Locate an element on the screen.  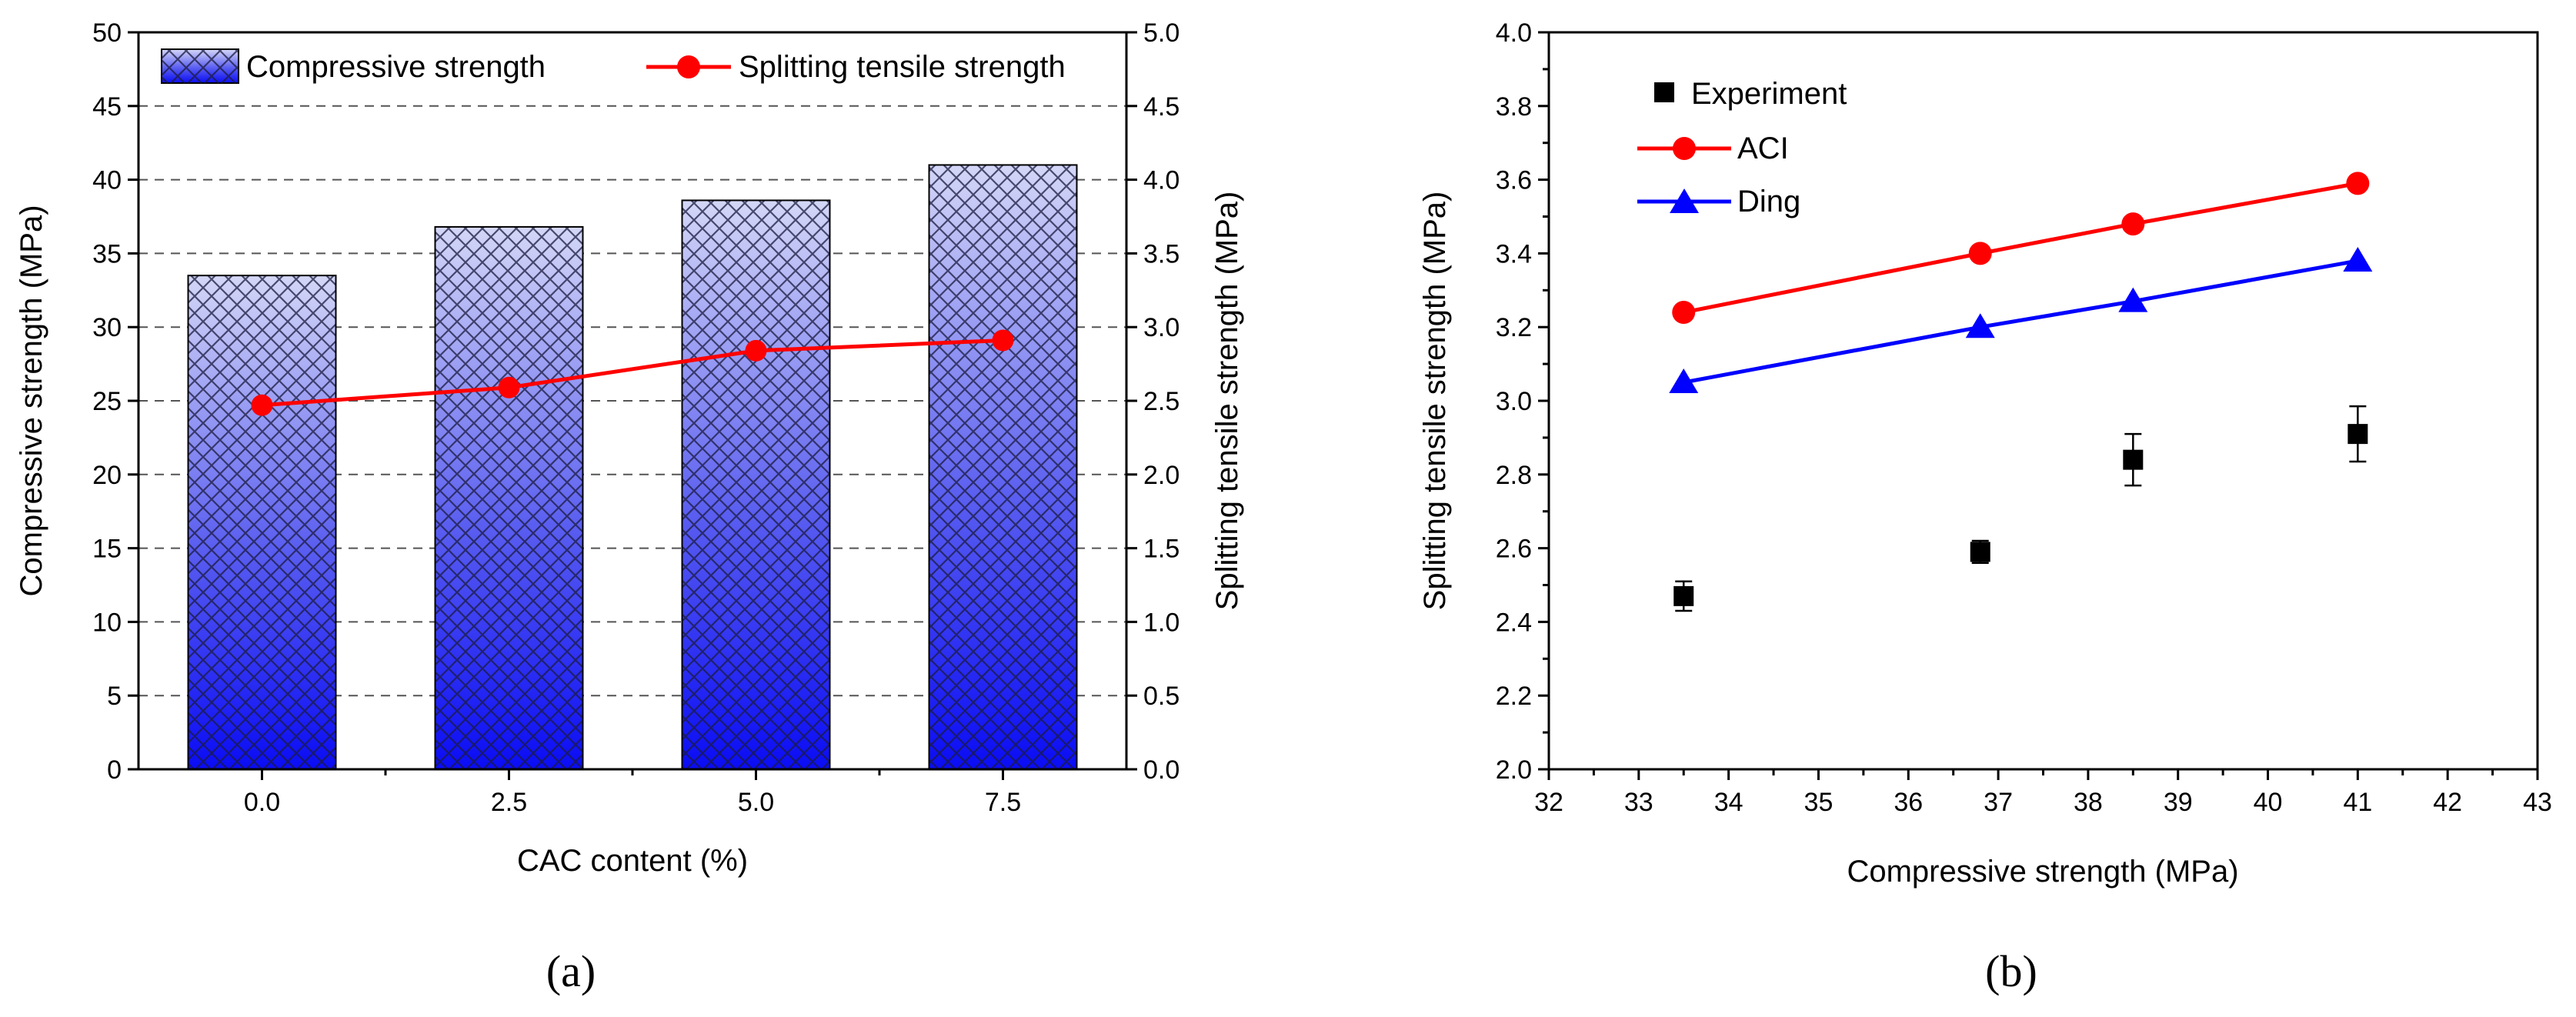
a-left-tick-label: 50 is located at coordinates (107, 33).